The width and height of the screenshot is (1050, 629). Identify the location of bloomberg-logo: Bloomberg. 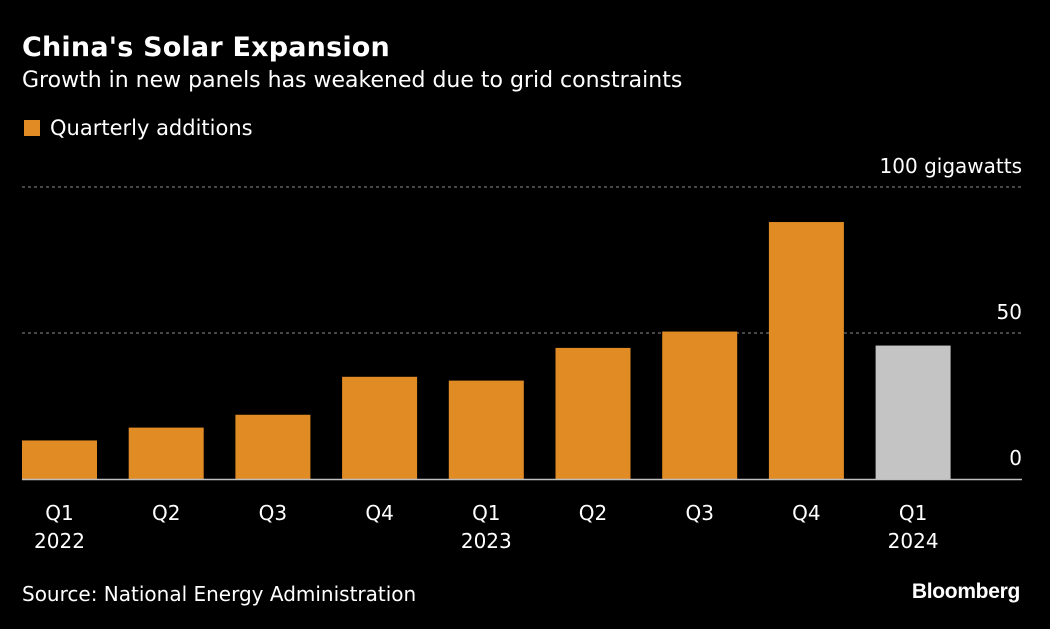
(965, 591).